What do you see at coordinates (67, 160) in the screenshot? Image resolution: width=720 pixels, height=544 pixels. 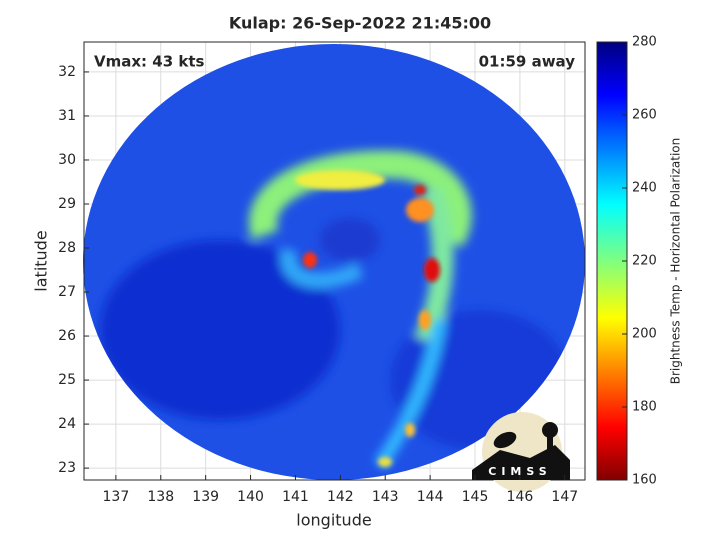 I see `y-tick-label: 30` at bounding box center [67, 160].